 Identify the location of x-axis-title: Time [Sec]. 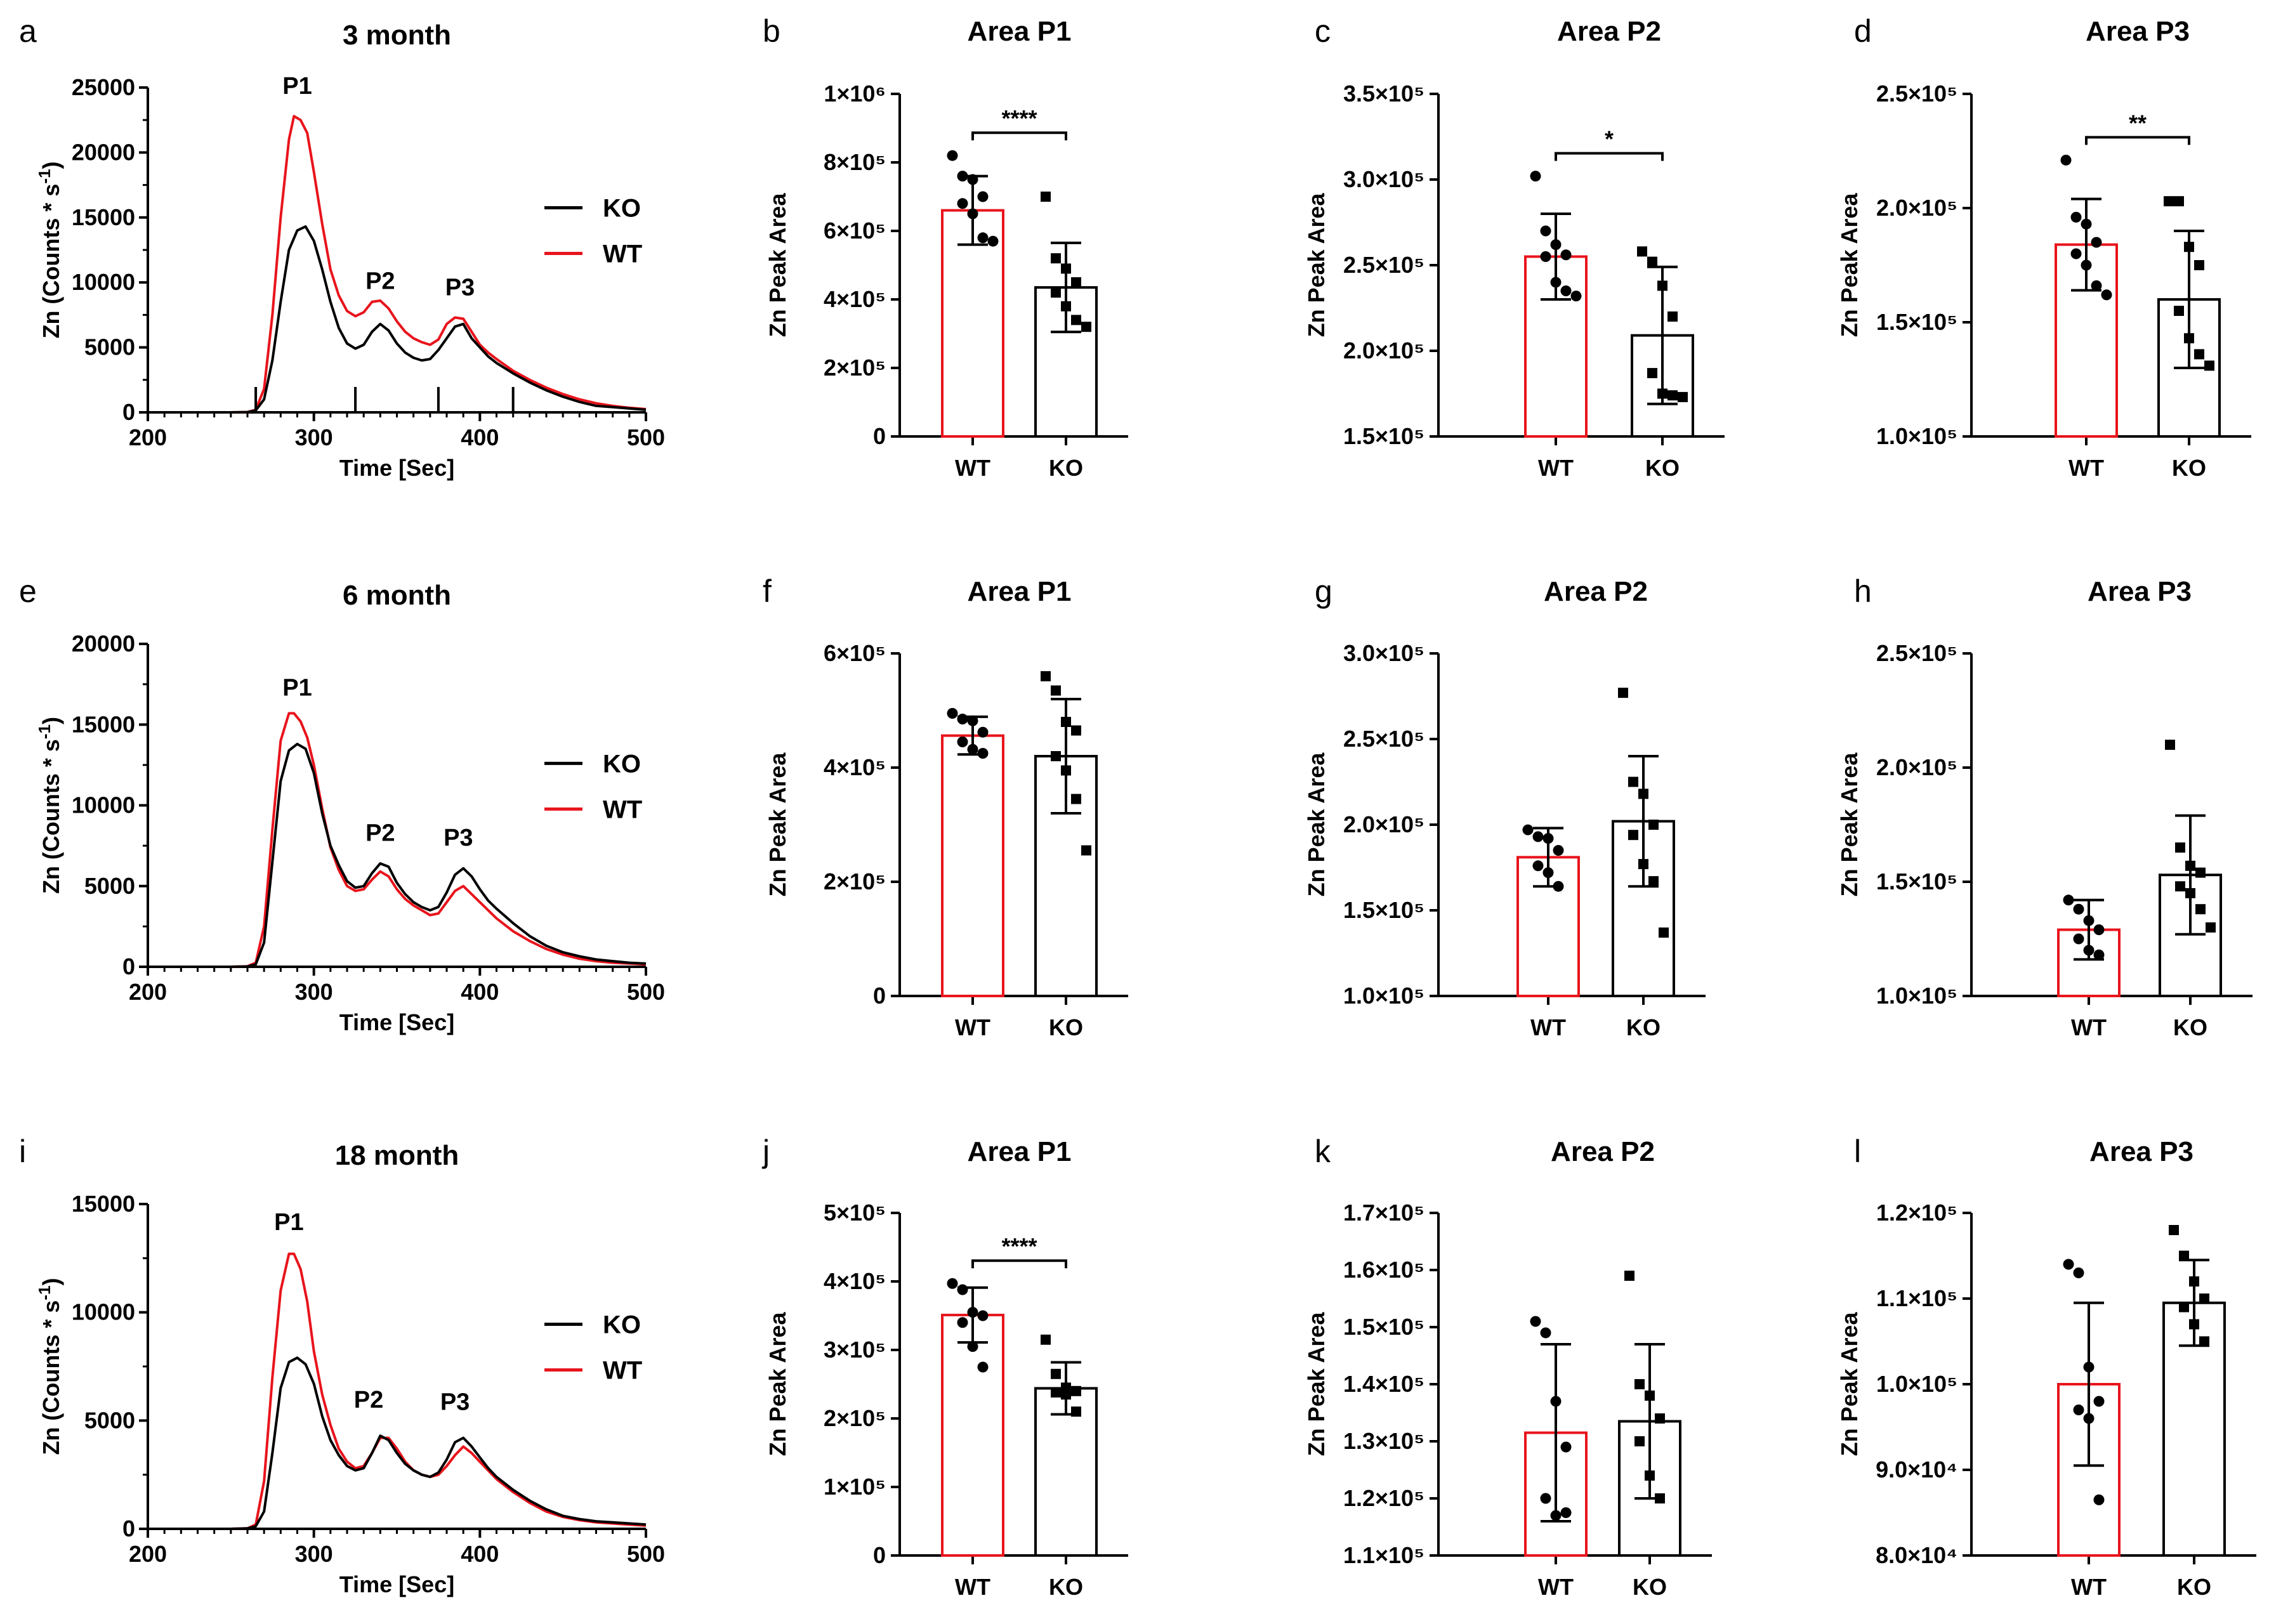
(396, 1584).